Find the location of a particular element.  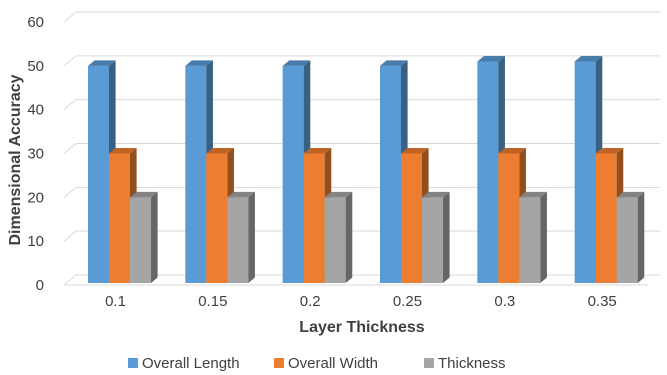

x-tick-label: 0.15 is located at coordinates (212, 301).